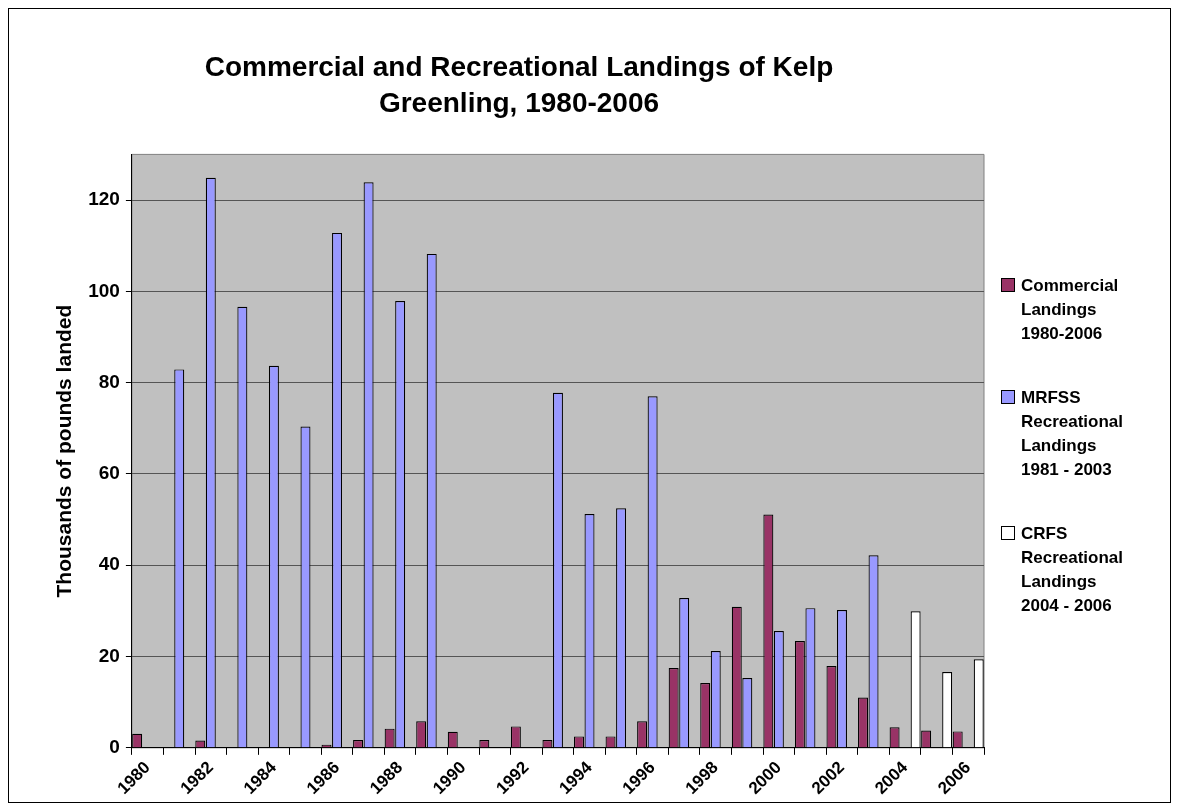  I want to click on y-tick-label: 120, so click(104, 199).